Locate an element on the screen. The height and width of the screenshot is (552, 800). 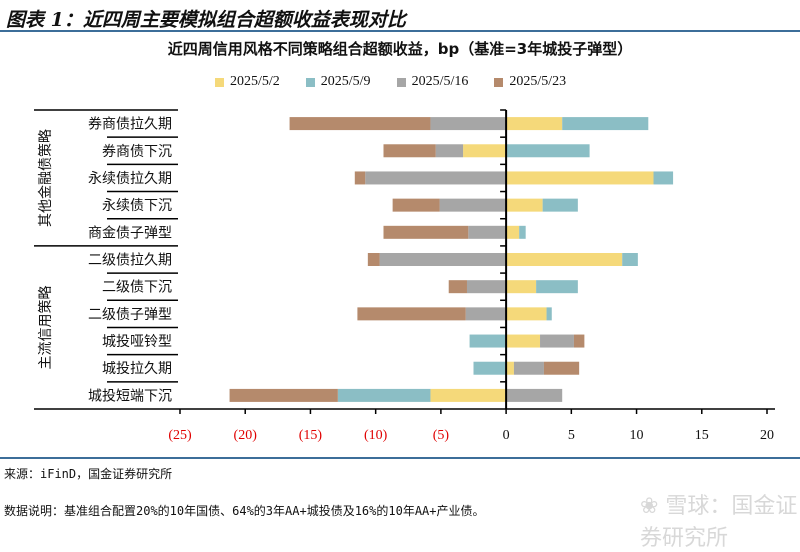
category-label: 城投哑铃型 is located at coordinates (137, 342).